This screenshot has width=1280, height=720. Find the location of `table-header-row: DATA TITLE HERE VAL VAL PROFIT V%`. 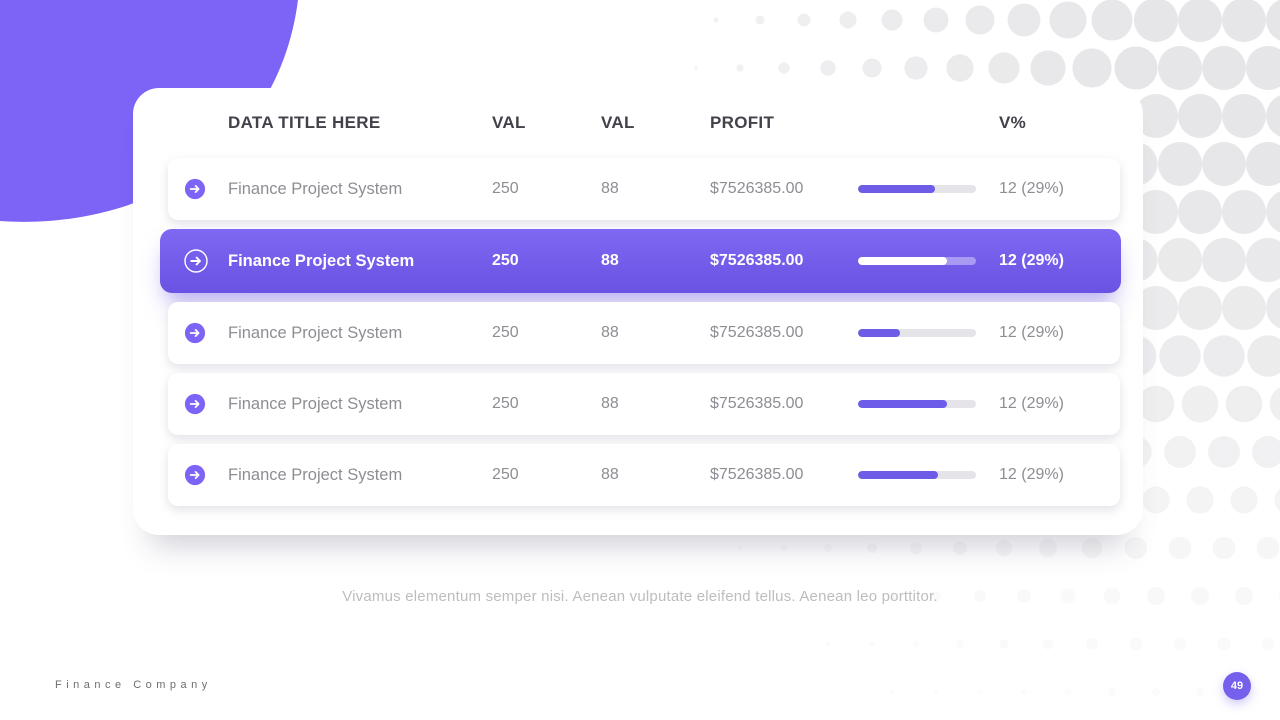

table-header-row: DATA TITLE HERE VAL VAL PROFIT V% is located at coordinates (638, 123).